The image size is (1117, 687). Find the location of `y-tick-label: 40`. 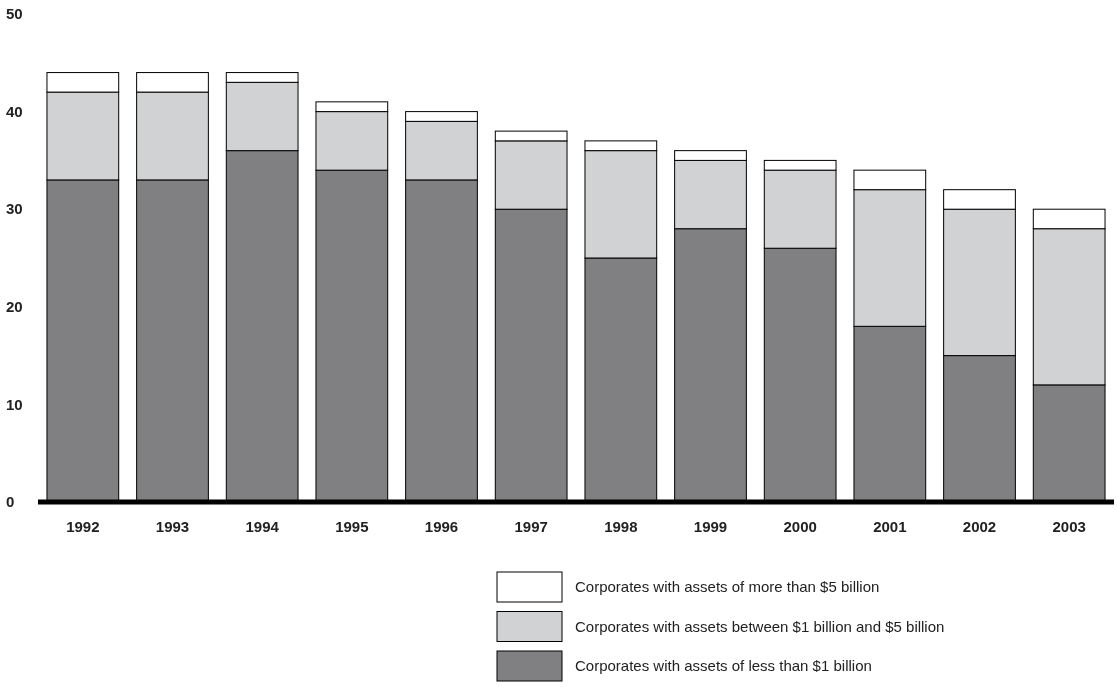

y-tick-label: 40 is located at coordinates (14, 111).